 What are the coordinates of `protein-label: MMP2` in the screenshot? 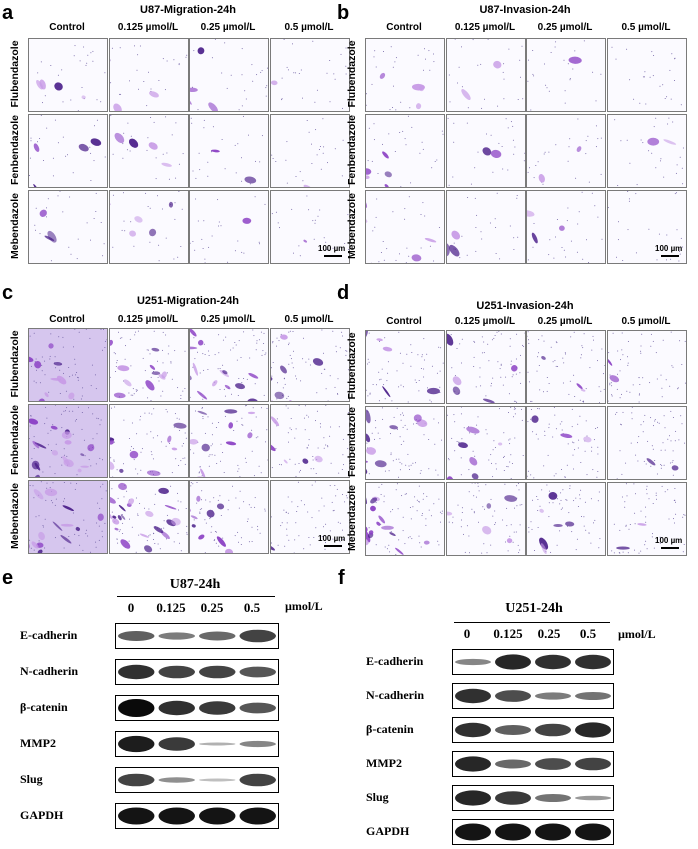 It's located at (384, 763).